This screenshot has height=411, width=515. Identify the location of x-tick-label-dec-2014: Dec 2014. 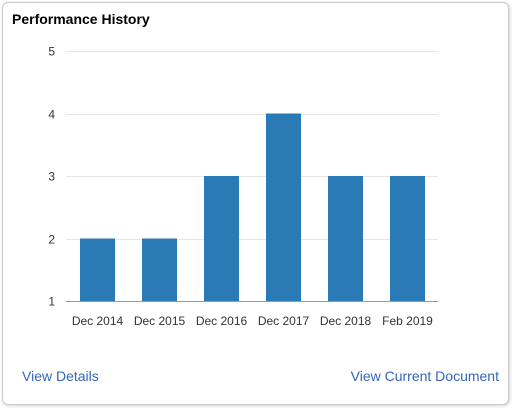
(98, 321).